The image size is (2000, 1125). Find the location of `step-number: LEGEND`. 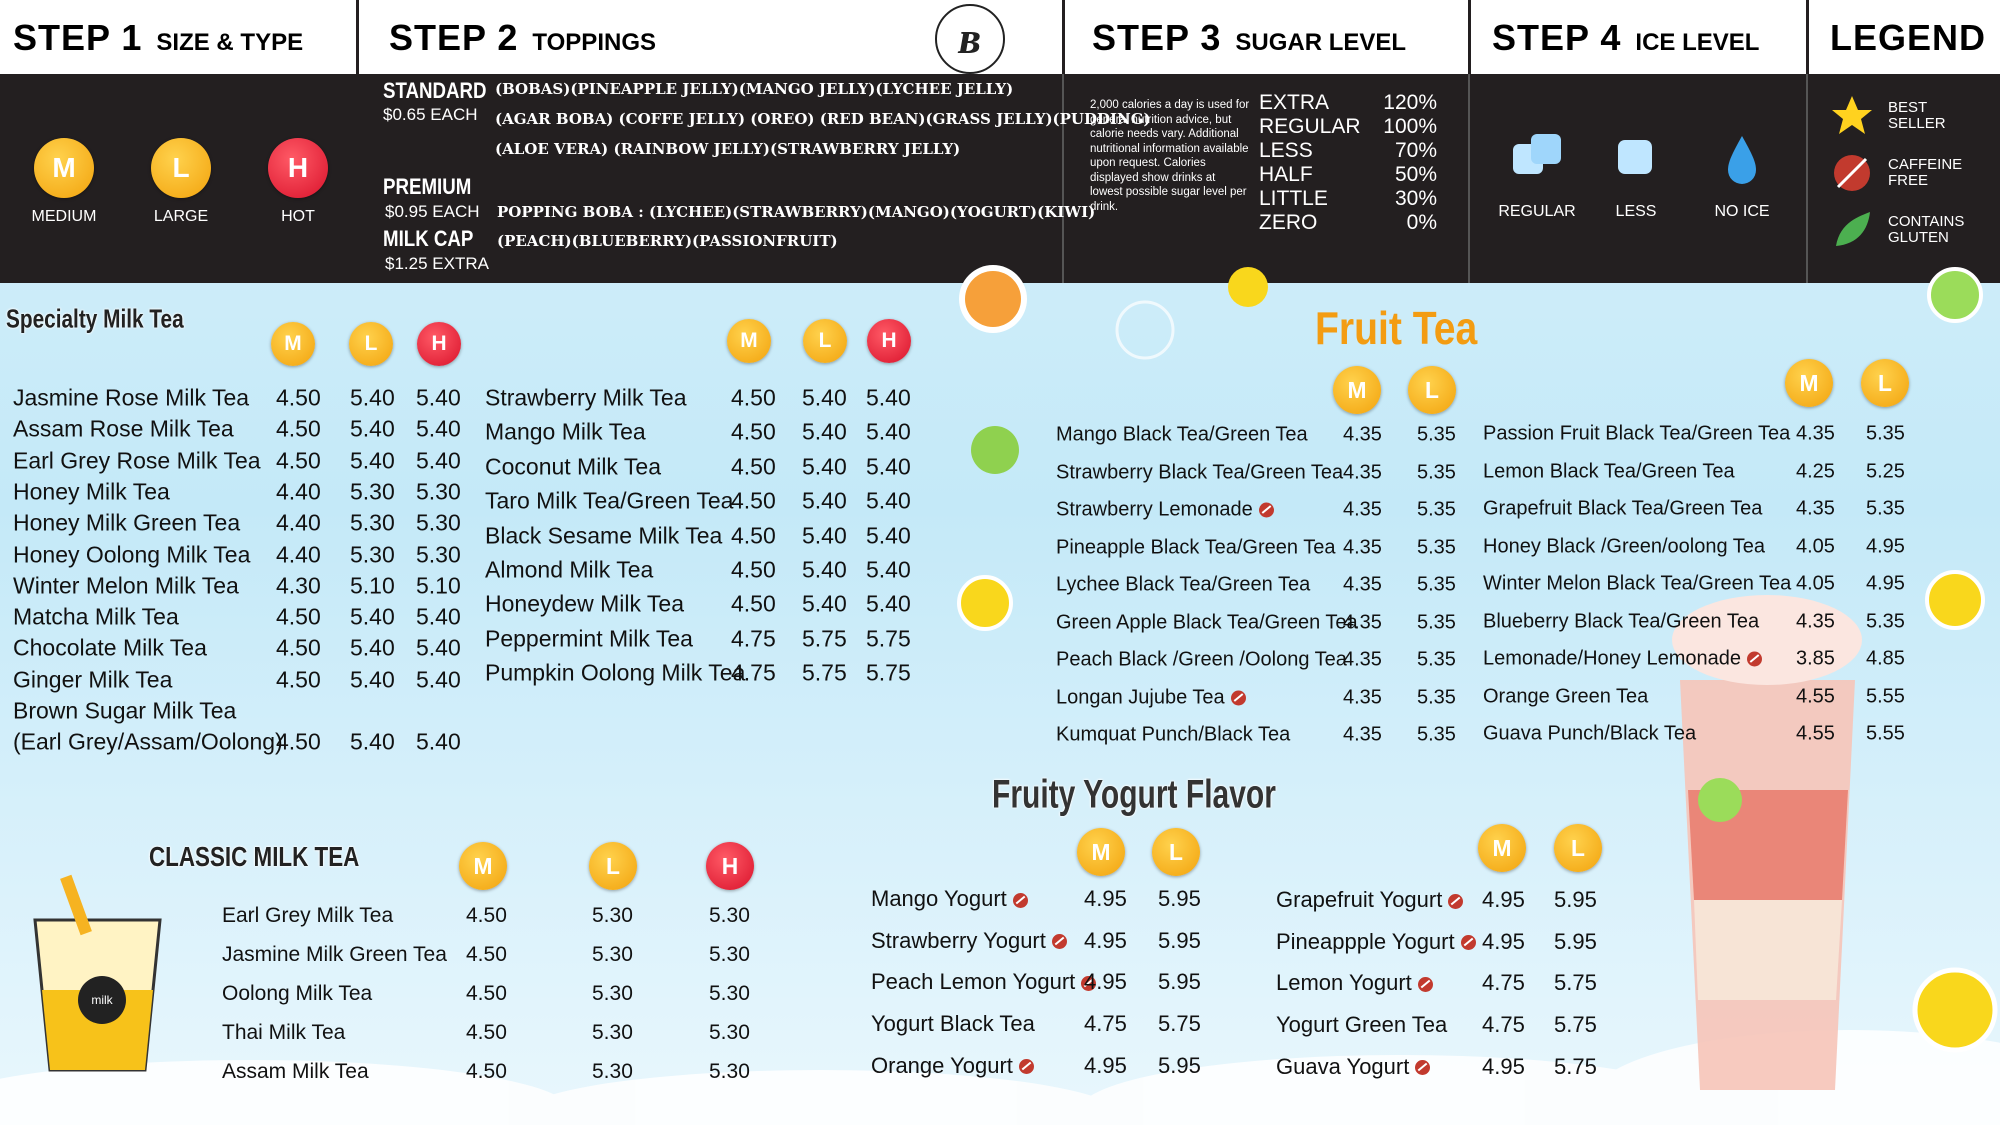

step-number: LEGEND is located at coordinates (1908, 37).